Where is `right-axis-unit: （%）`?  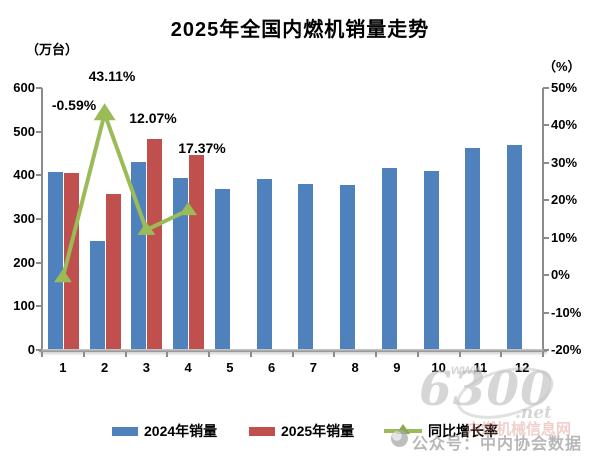 right-axis-unit: （%） is located at coordinates (562, 66).